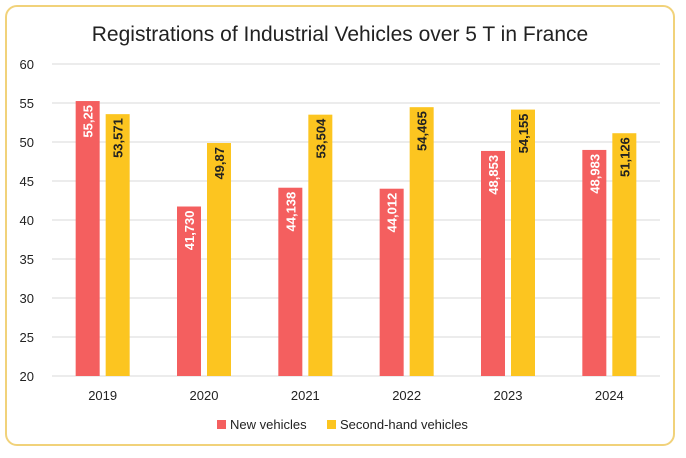  What do you see at coordinates (356, 395) in the screenshot?
I see `x-axis-ticks: 2019 2020 2021 2022 2023 2024` at bounding box center [356, 395].